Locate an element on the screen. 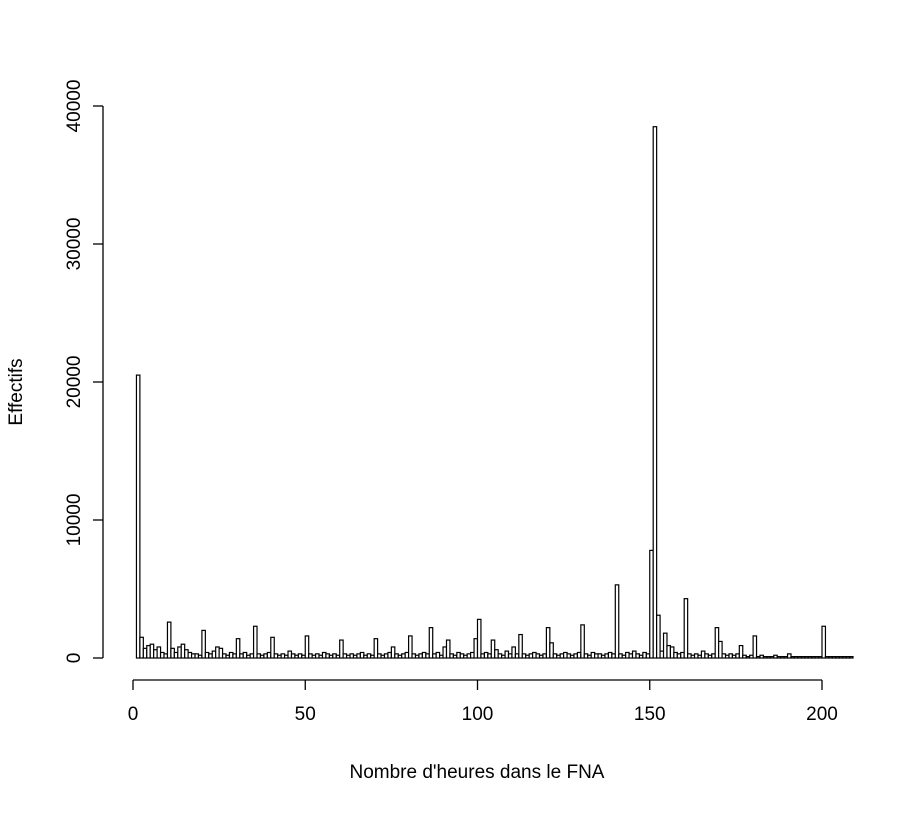  x-tick-label: 100 is located at coordinates (478, 714).